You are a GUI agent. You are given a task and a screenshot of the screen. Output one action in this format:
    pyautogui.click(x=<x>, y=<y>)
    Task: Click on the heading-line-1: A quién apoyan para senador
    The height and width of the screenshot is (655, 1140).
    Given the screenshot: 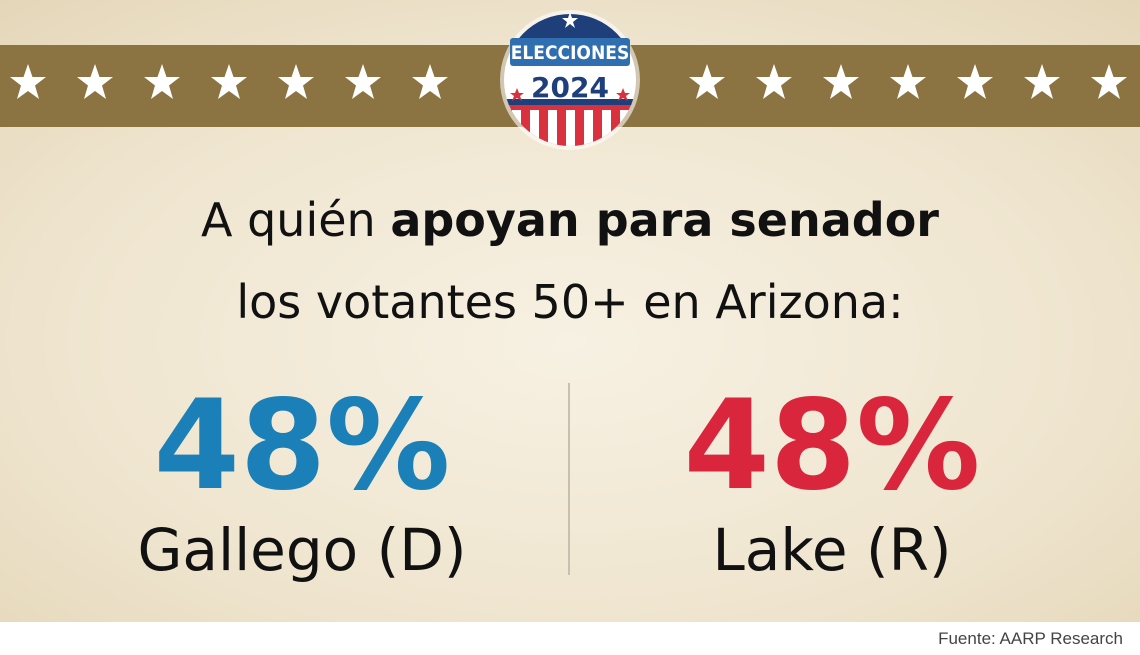 What is the action you would take?
    pyautogui.click(x=570, y=220)
    